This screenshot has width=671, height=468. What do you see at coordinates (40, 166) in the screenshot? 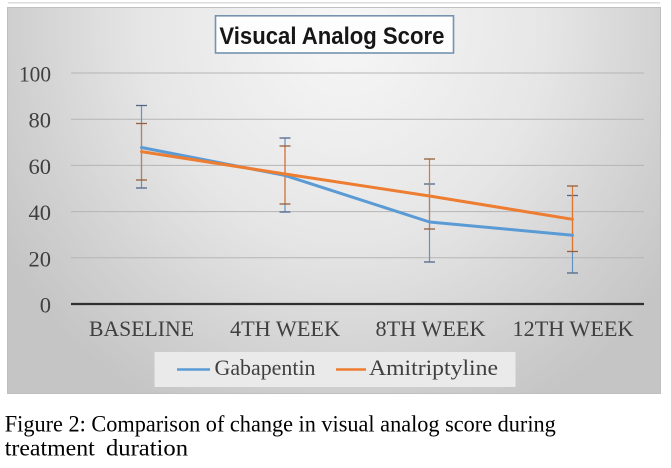
I see `svg-text: 60` at bounding box center [40, 166].